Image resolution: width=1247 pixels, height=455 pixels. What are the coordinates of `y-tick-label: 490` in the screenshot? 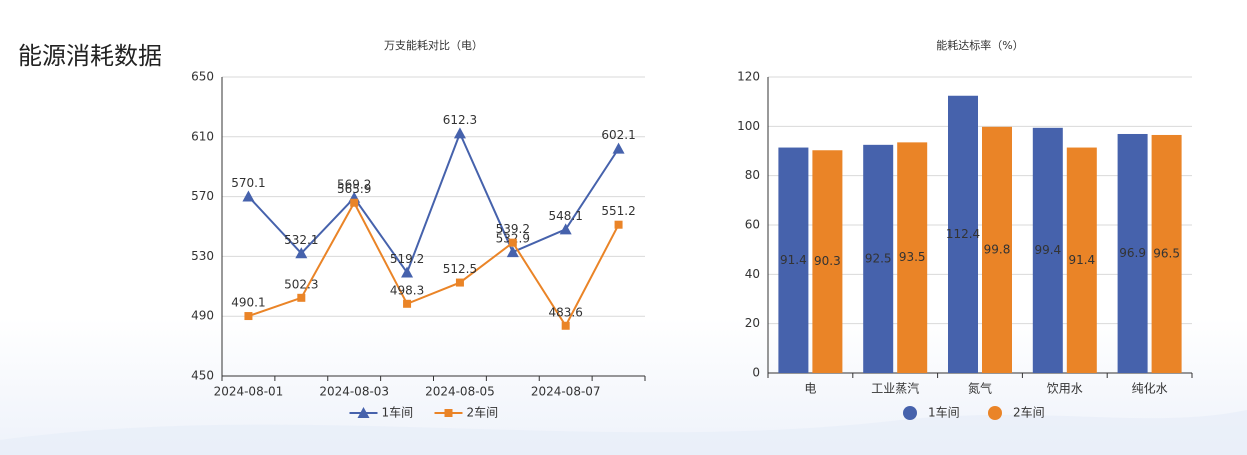 It's located at (202, 316).